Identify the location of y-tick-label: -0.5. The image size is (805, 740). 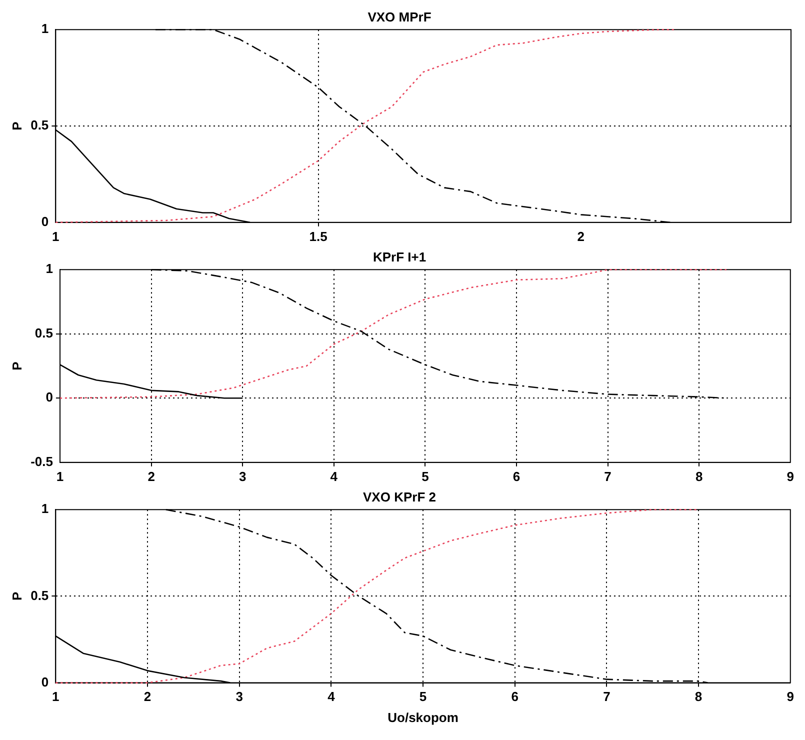
(41, 461).